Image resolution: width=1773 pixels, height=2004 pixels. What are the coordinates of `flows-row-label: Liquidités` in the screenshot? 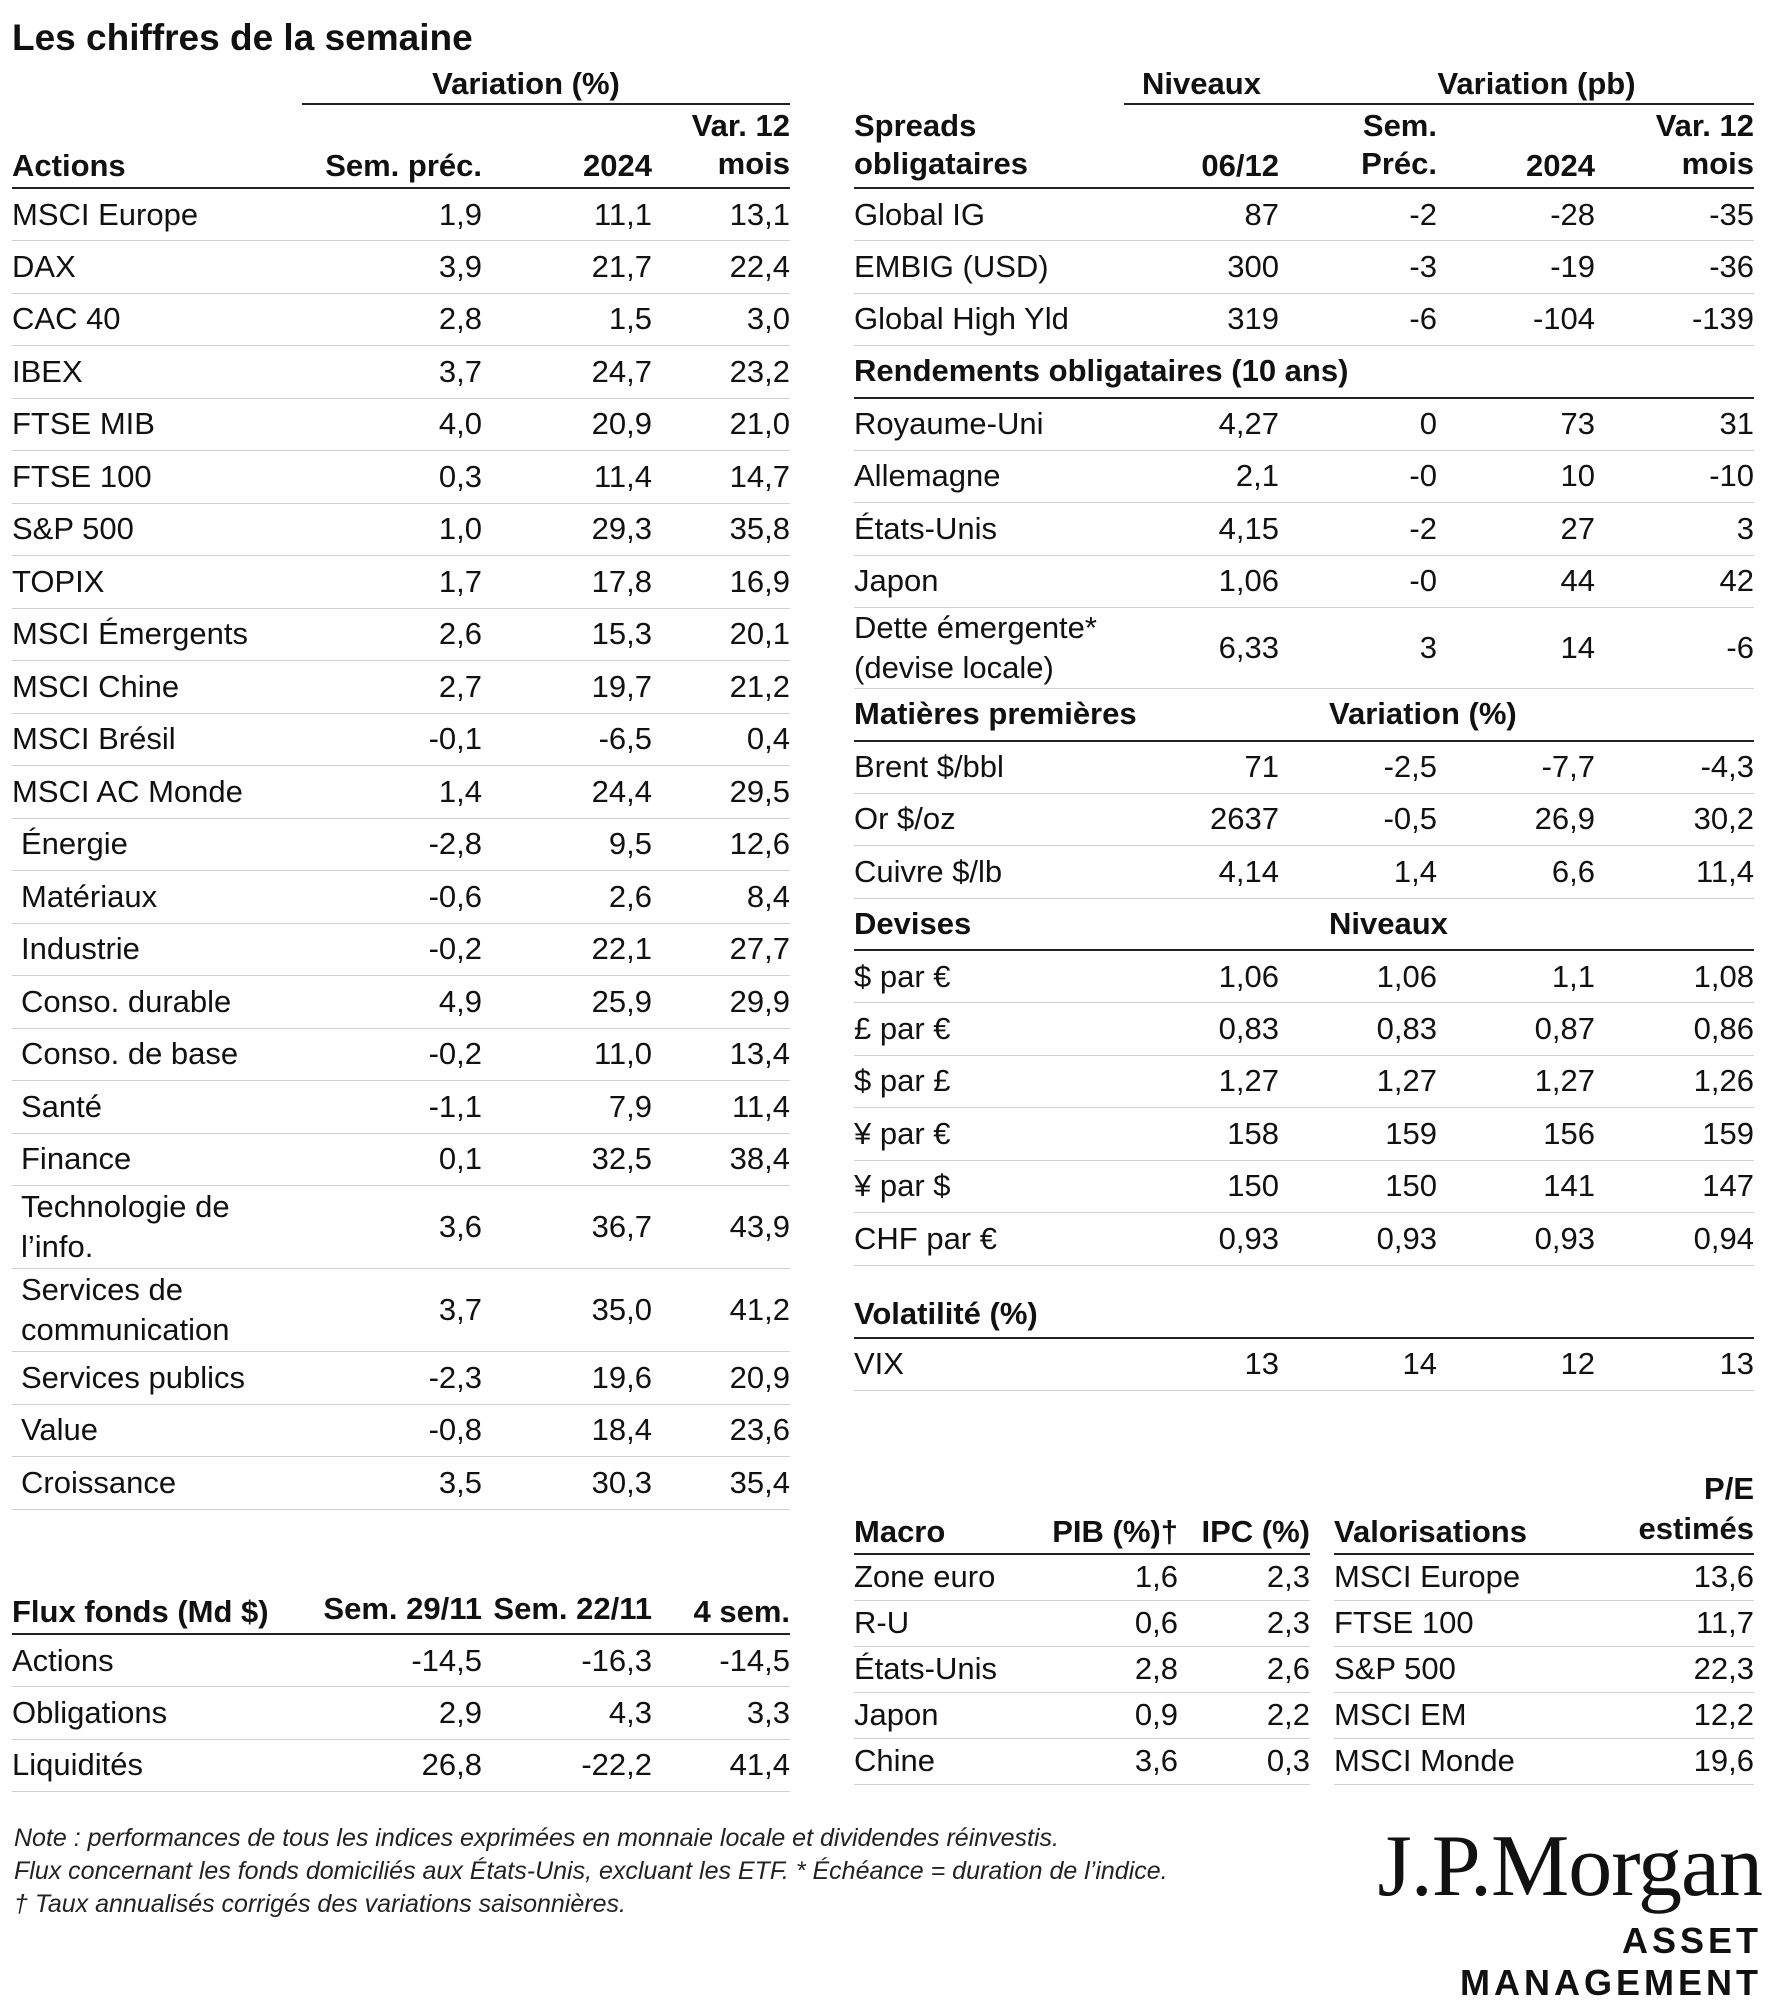 It's located at (157, 1765).